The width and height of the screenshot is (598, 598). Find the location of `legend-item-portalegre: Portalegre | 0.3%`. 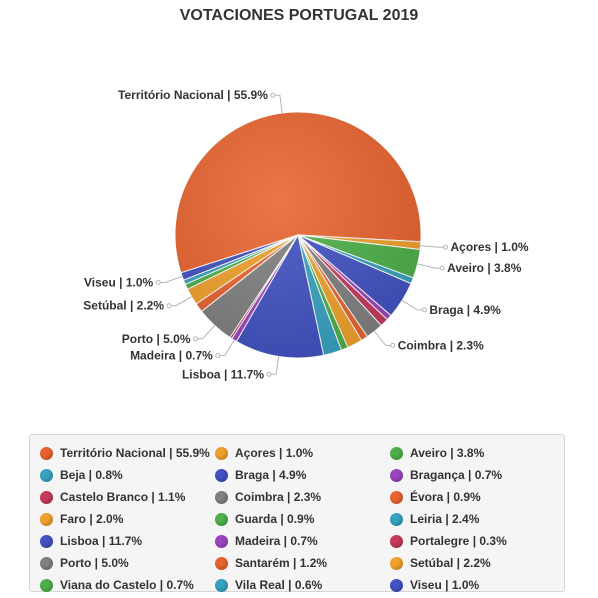

legend-item-portalegre: Portalegre | 0.3% is located at coordinates (477, 541).